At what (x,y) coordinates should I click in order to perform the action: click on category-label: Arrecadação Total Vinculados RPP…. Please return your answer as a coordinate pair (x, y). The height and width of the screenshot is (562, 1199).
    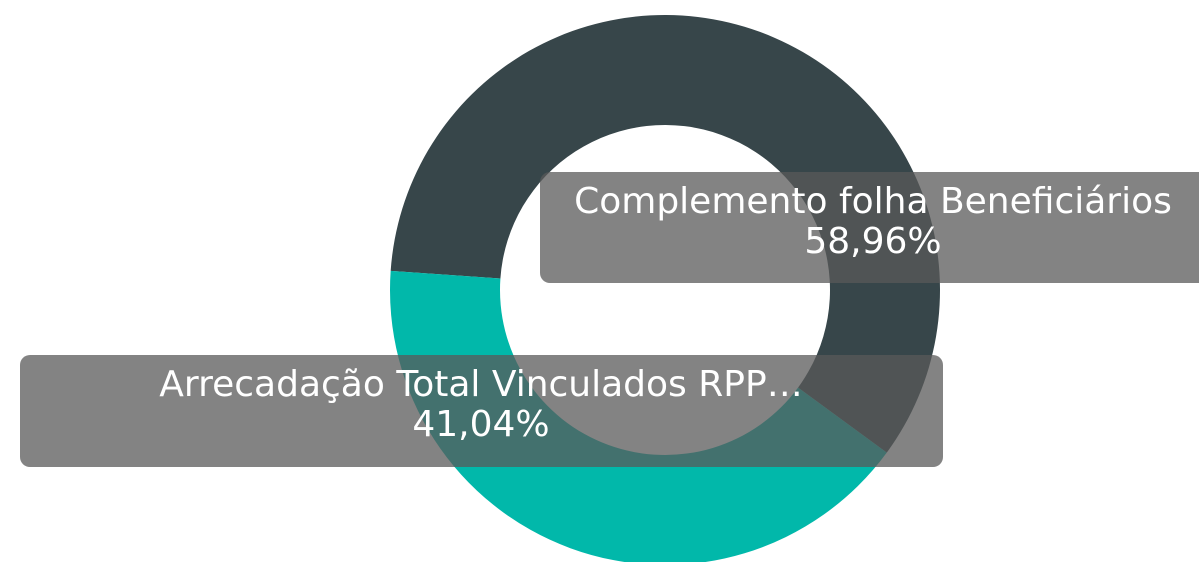
    Looking at the image, I should click on (480, 384).